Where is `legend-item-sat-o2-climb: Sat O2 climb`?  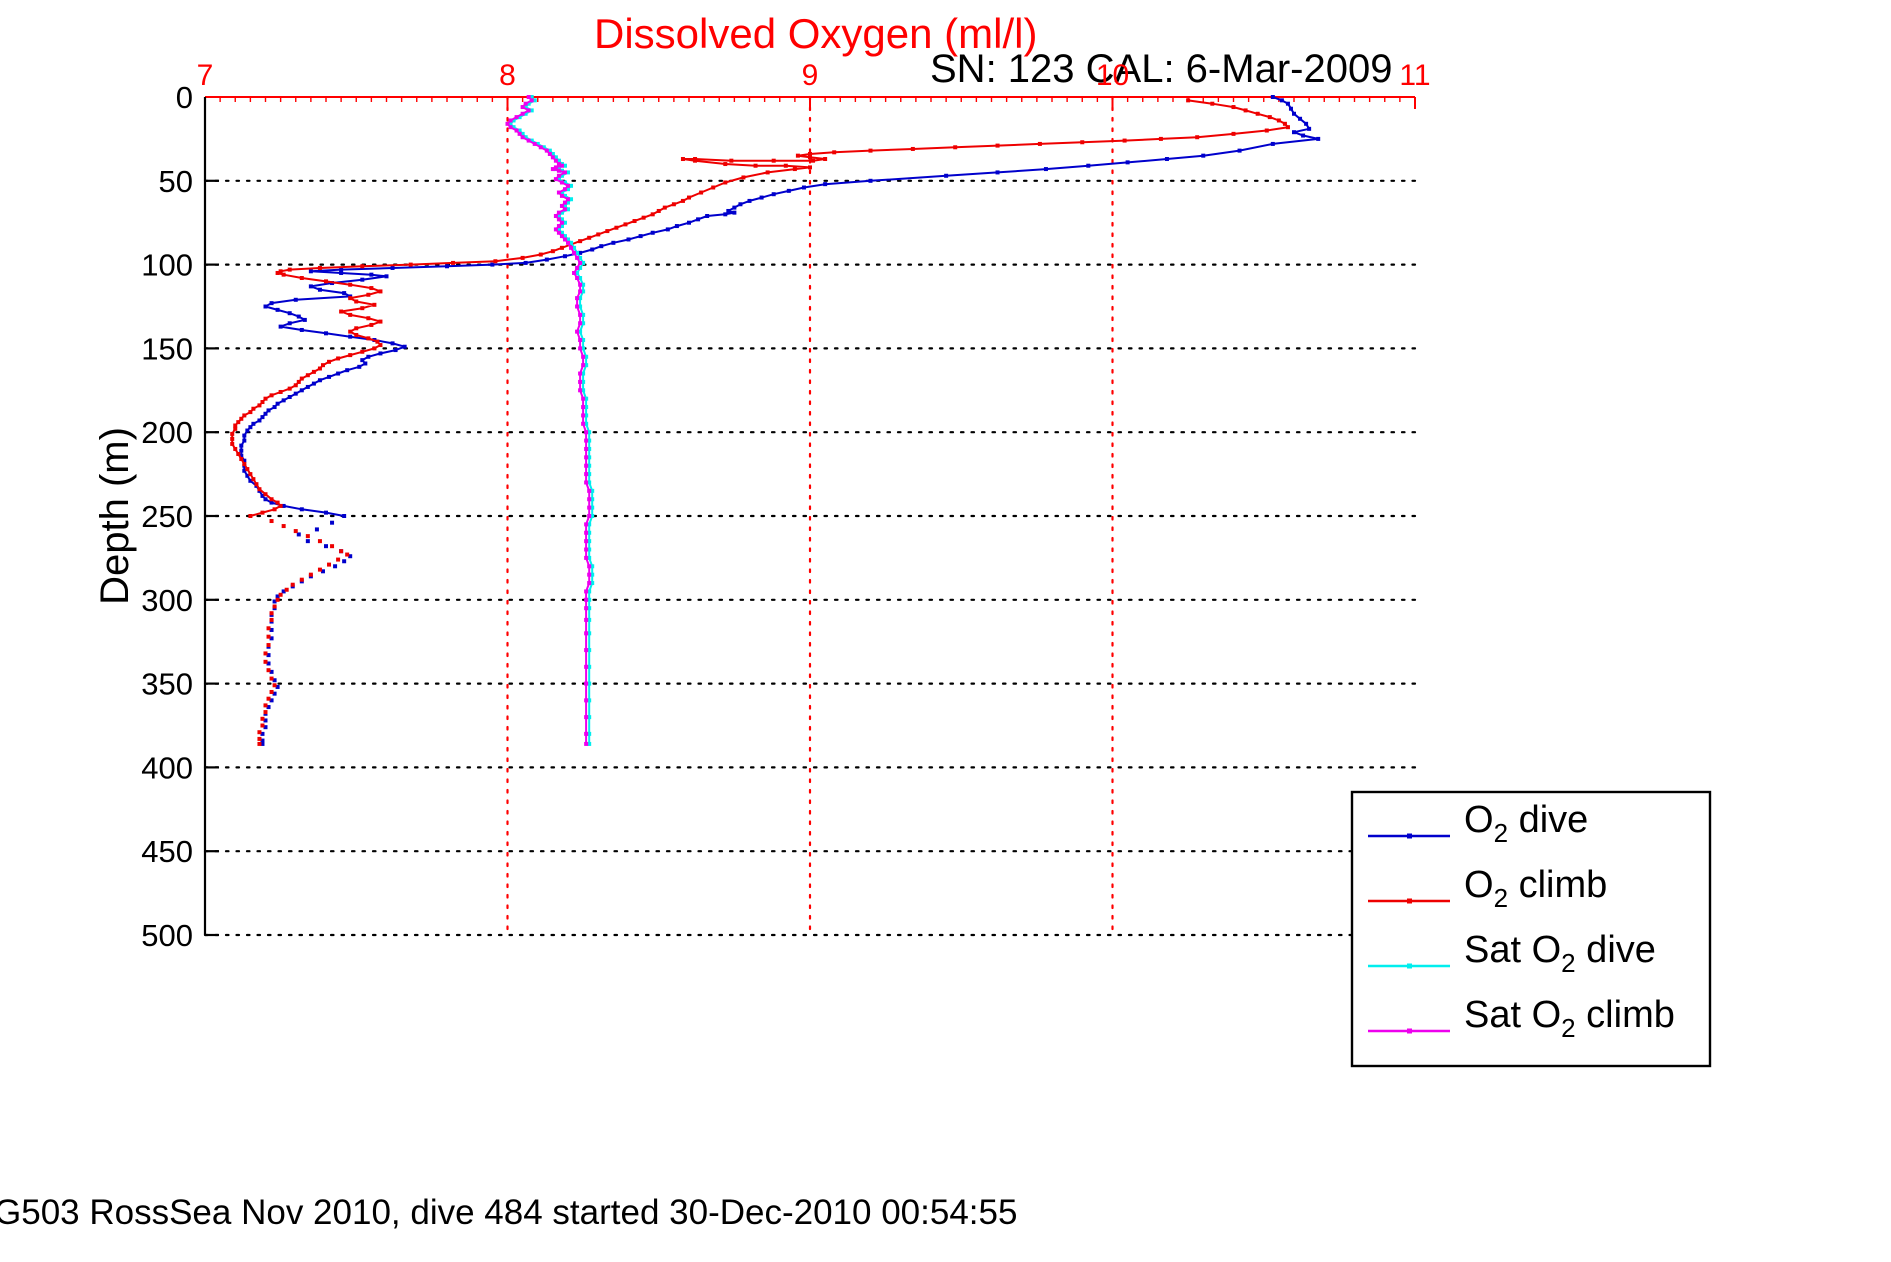
legend-item-sat-o2-climb: Sat O2 climb is located at coordinates (1521, 1018).